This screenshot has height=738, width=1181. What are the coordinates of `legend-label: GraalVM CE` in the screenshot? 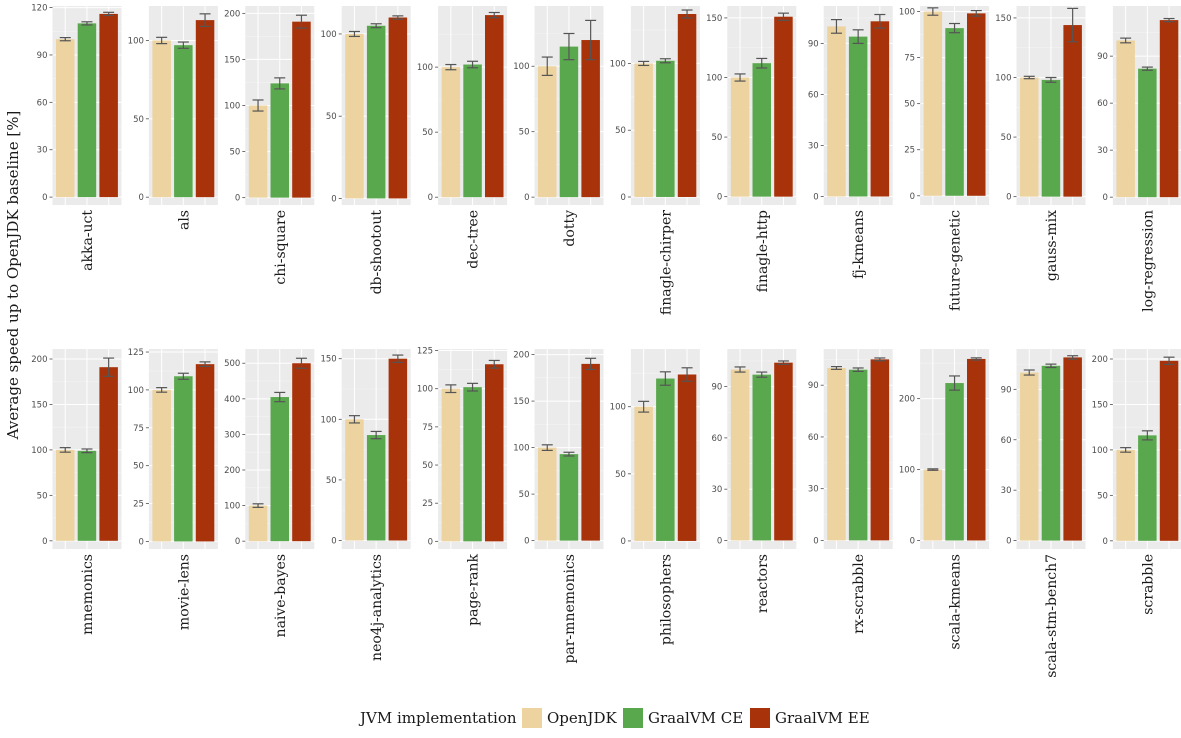 It's located at (695, 718).